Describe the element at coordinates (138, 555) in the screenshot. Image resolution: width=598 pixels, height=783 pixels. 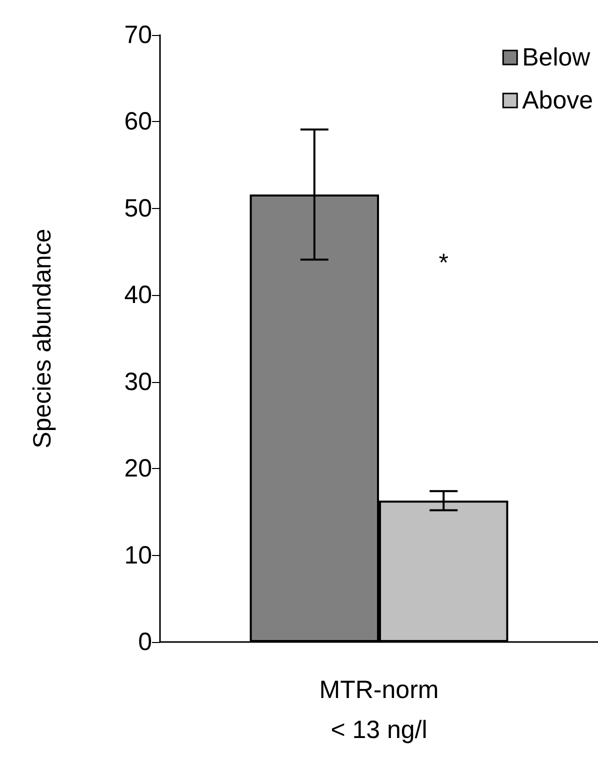
I see `y-tick-label: 10` at that location.